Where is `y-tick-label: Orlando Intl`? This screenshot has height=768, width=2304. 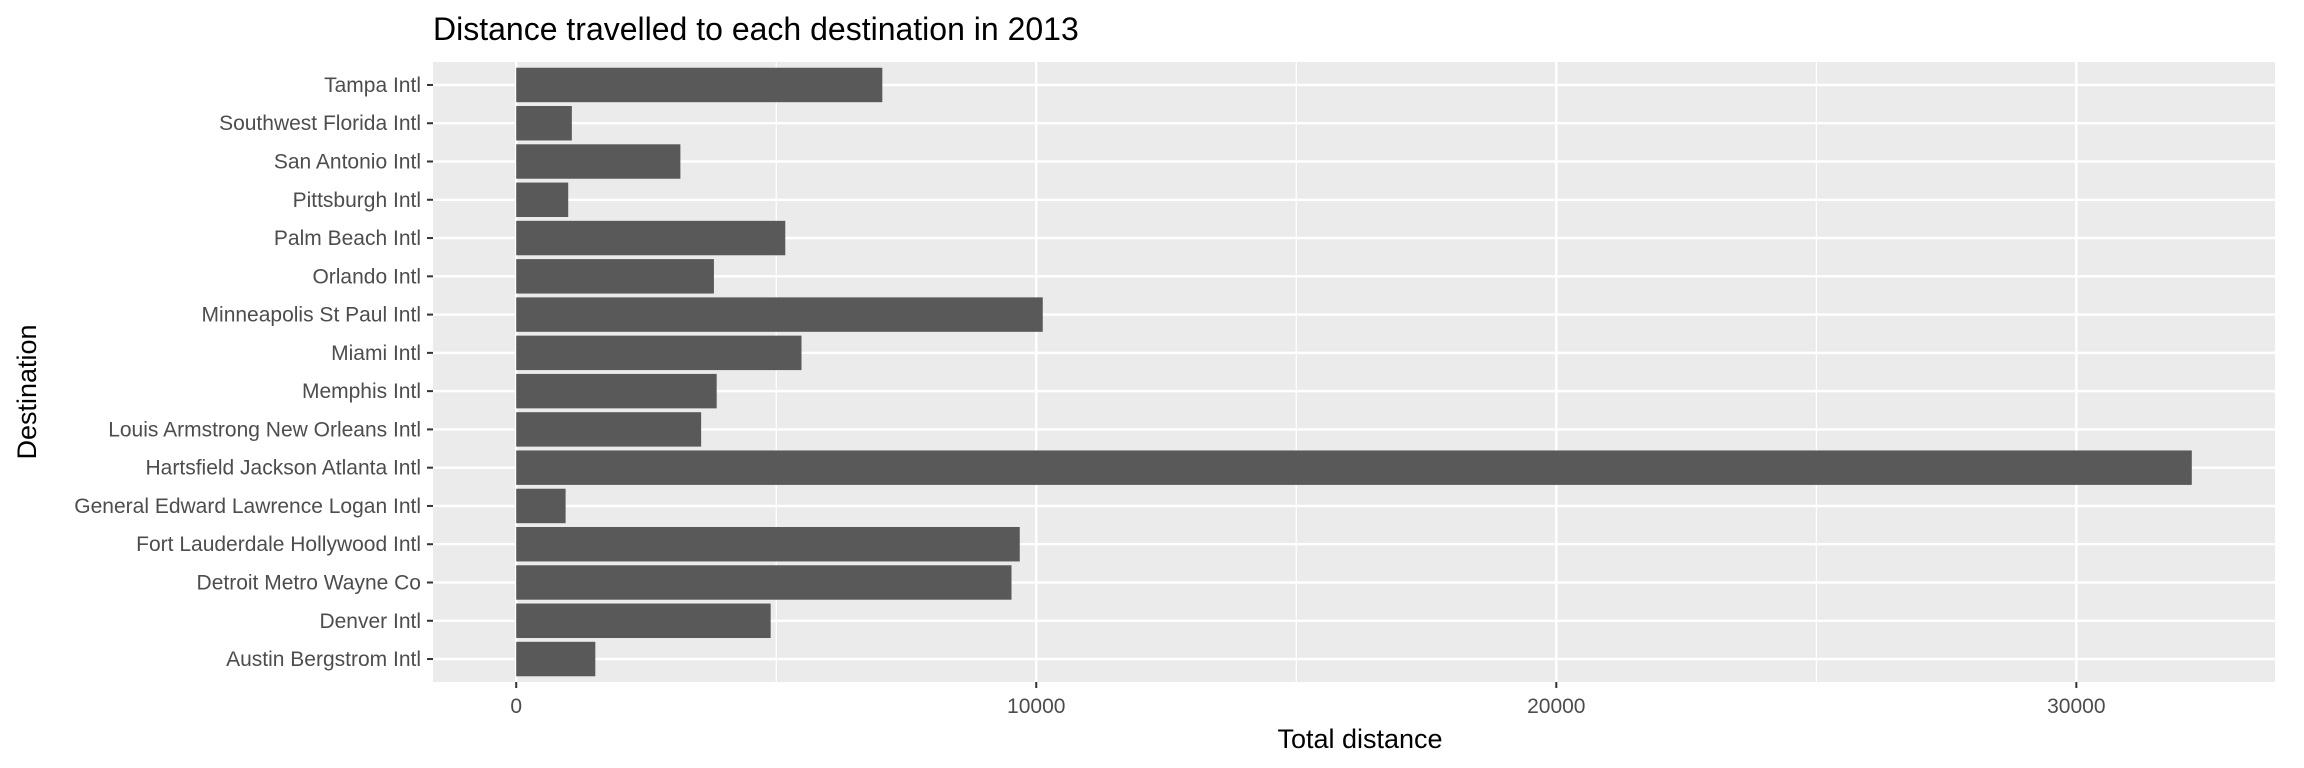
y-tick-label: Orlando Intl is located at coordinates (366, 276).